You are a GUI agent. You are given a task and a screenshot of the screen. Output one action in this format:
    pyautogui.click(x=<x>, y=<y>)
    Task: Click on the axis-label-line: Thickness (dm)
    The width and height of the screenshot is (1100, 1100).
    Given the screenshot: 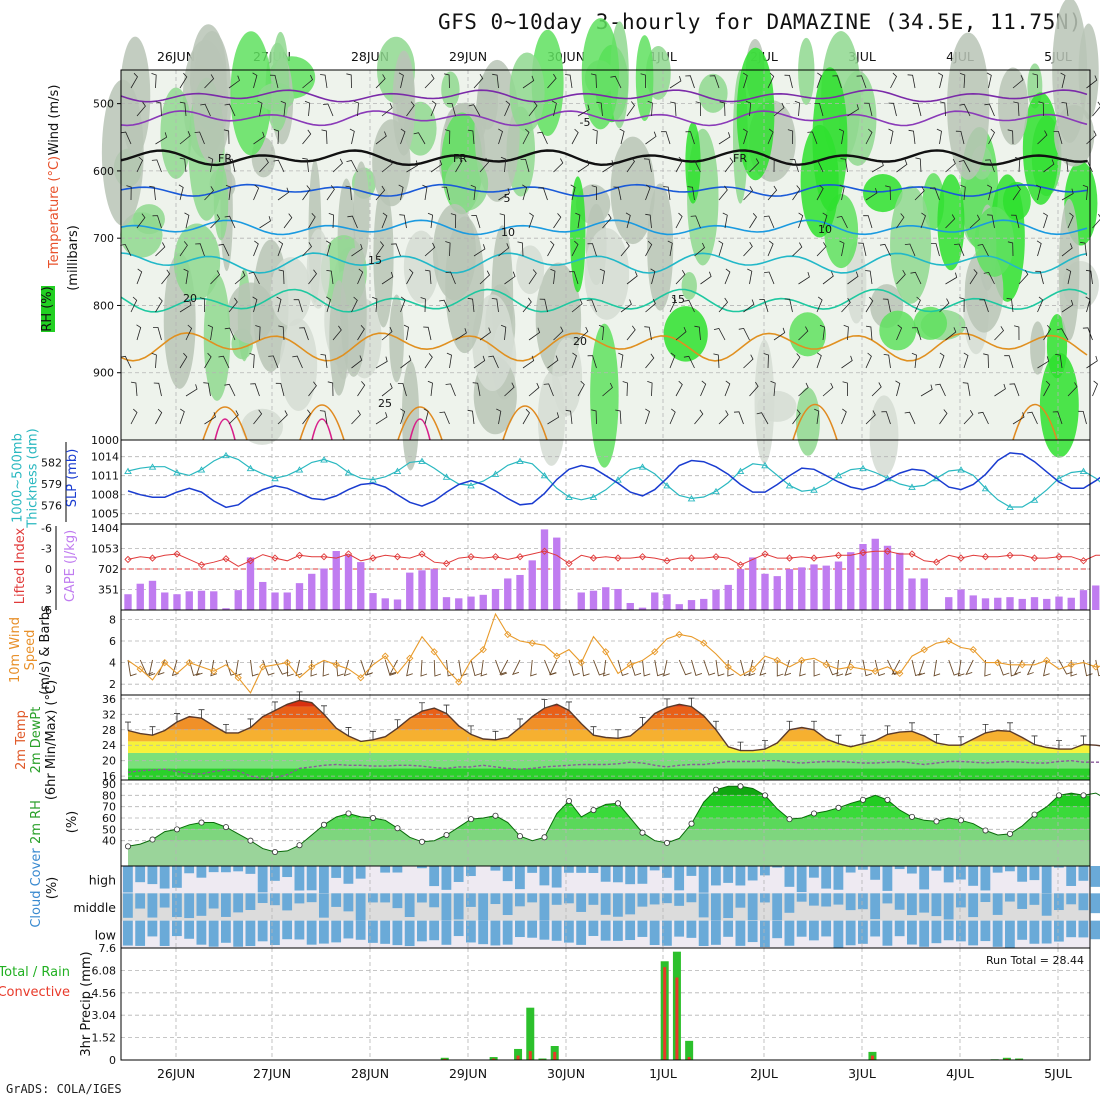 What is the action you would take?
    pyautogui.click(x=33, y=478)
    